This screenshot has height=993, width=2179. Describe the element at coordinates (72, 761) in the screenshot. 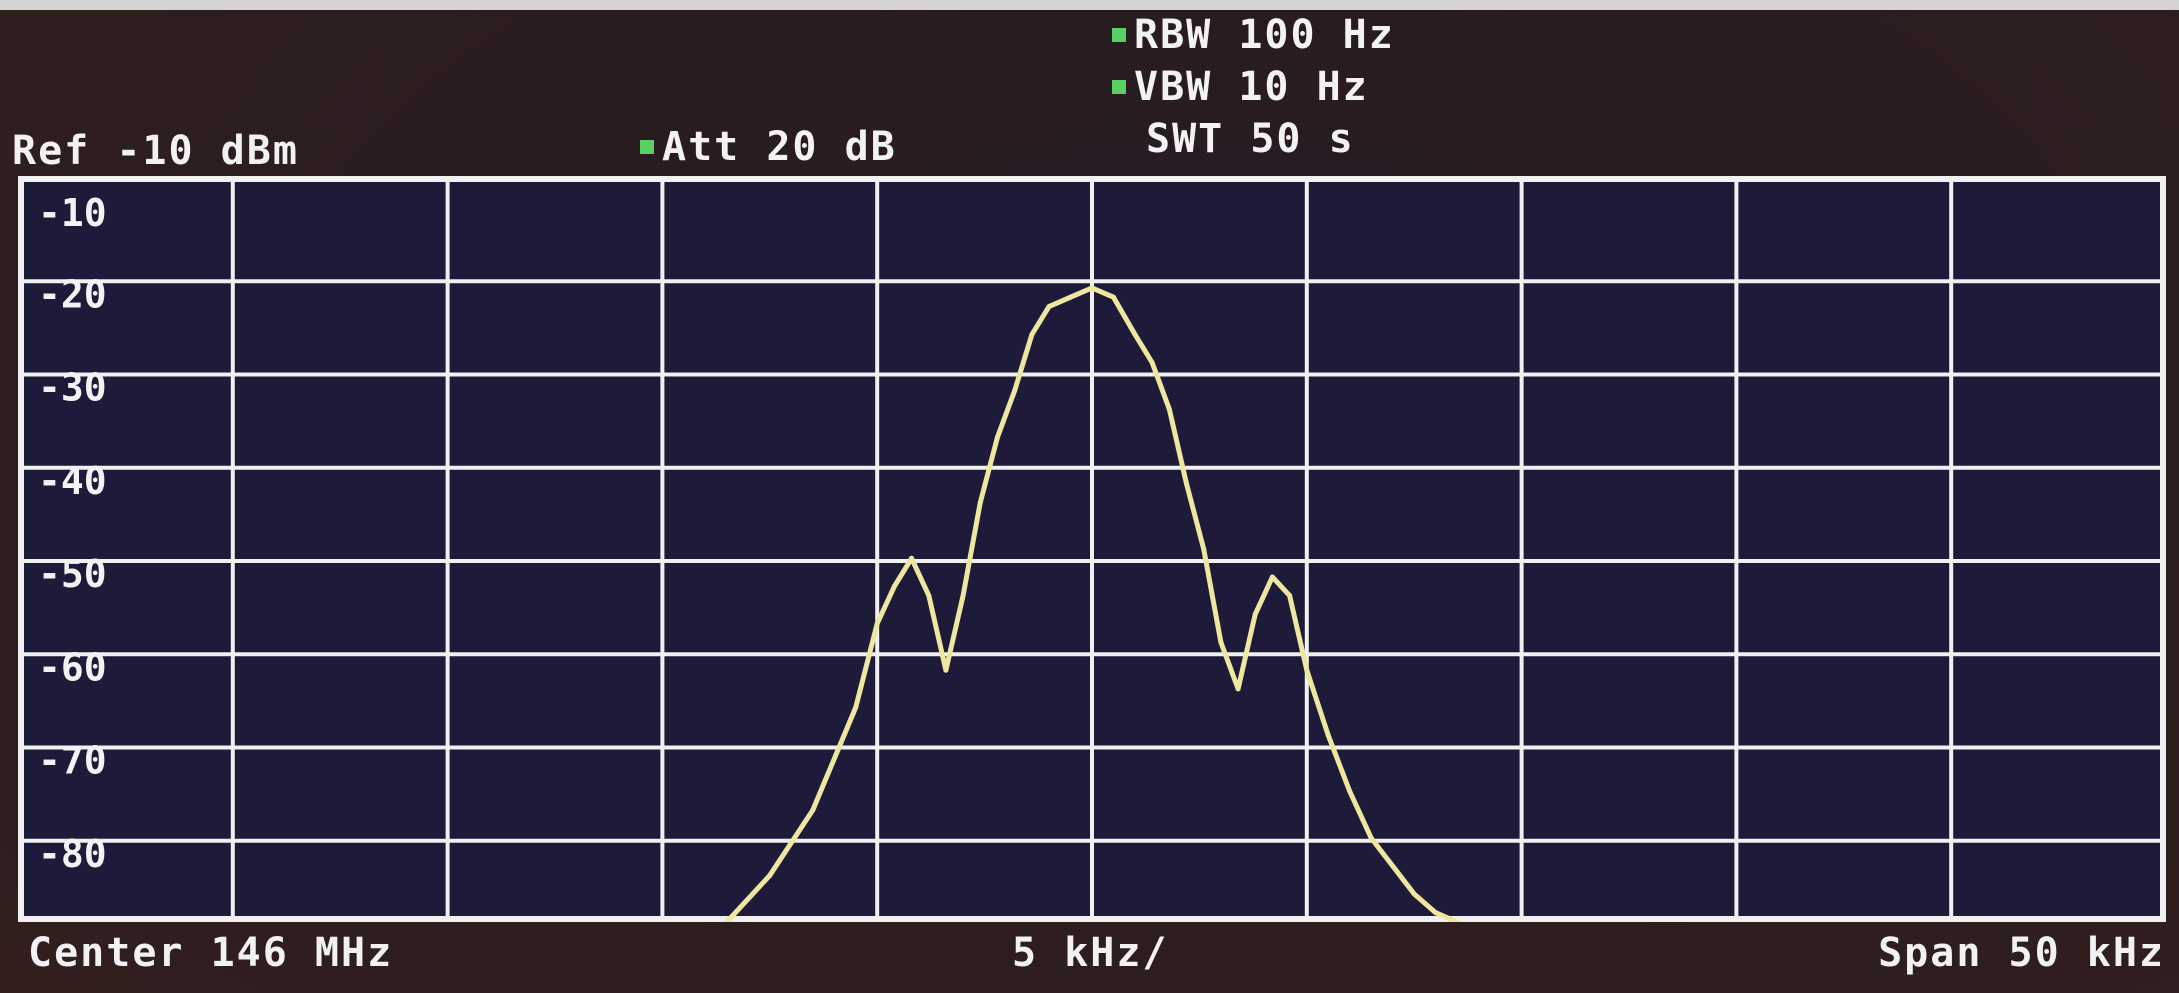

I see `y-tick-label: -70` at that location.